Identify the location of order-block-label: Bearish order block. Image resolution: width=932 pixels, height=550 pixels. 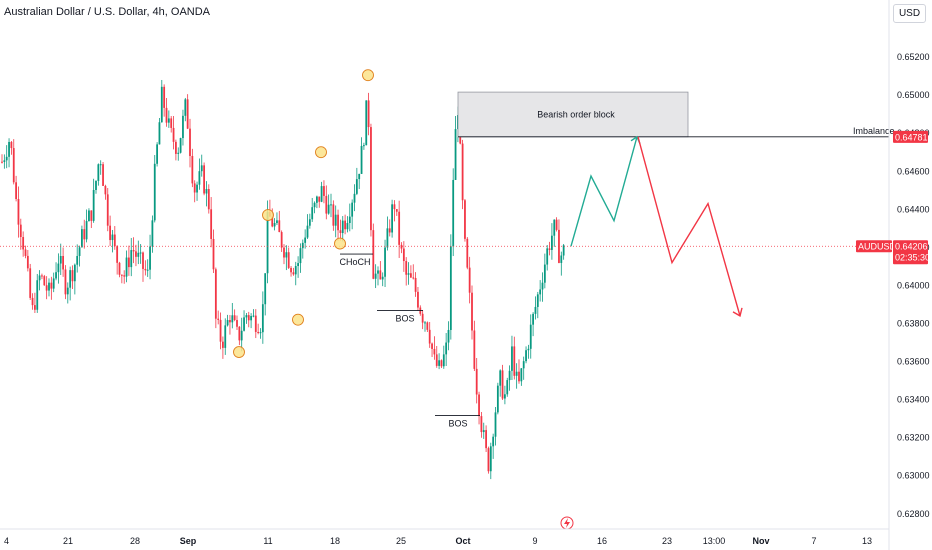
(576, 114).